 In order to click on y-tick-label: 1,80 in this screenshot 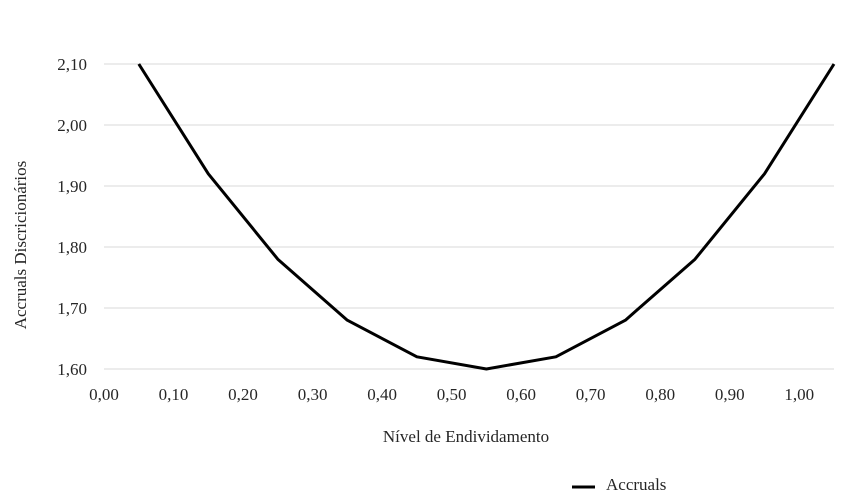, I will do `click(72, 247)`.